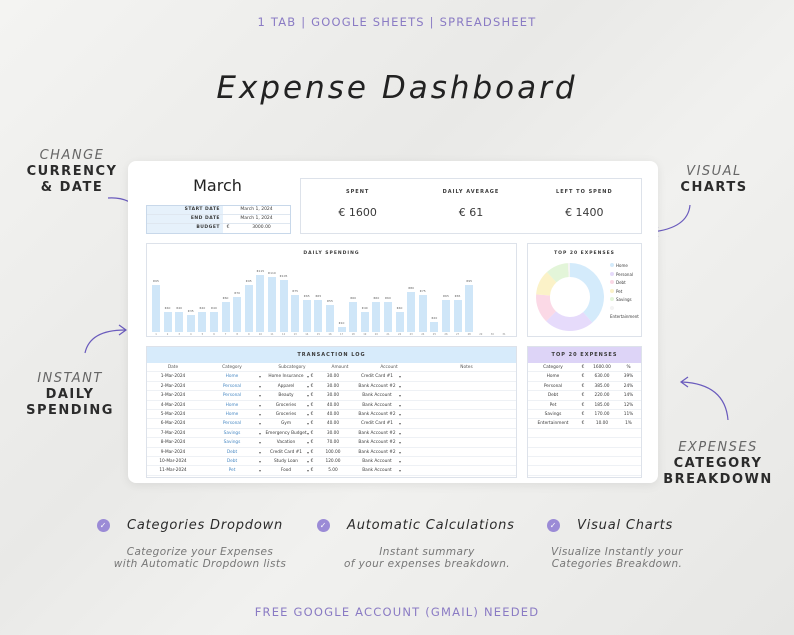 The width and height of the screenshot is (794, 635). I want to click on x-tick-label: 9, so click(249, 334).